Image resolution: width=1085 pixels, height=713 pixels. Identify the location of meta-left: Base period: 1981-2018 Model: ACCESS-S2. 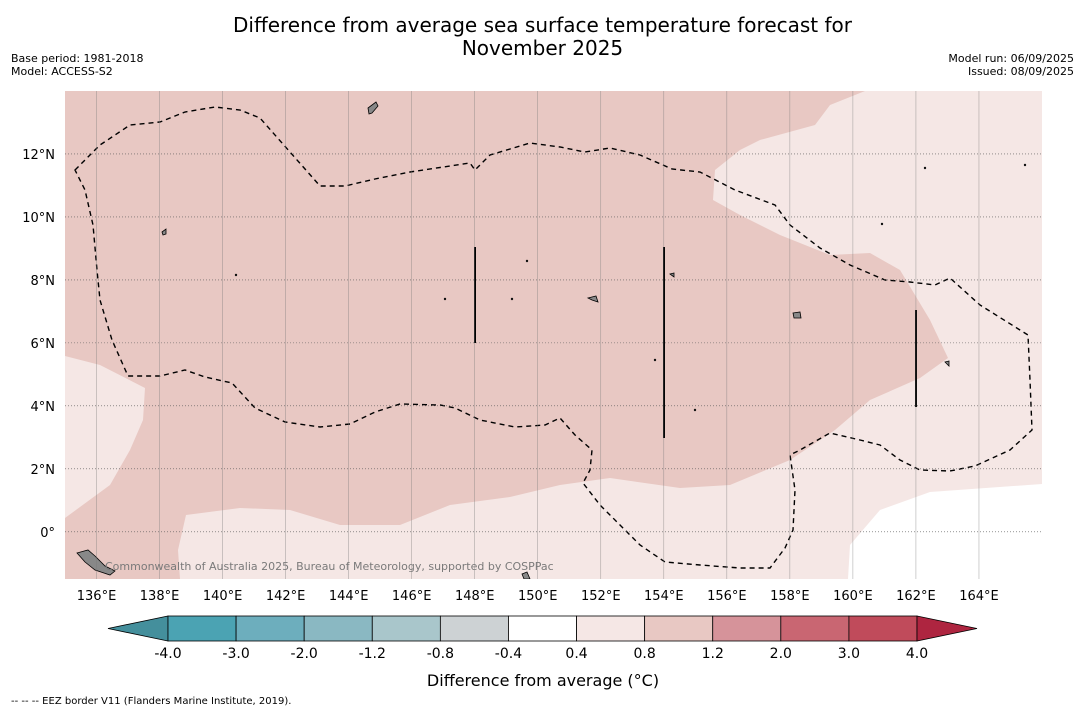
(77, 65).